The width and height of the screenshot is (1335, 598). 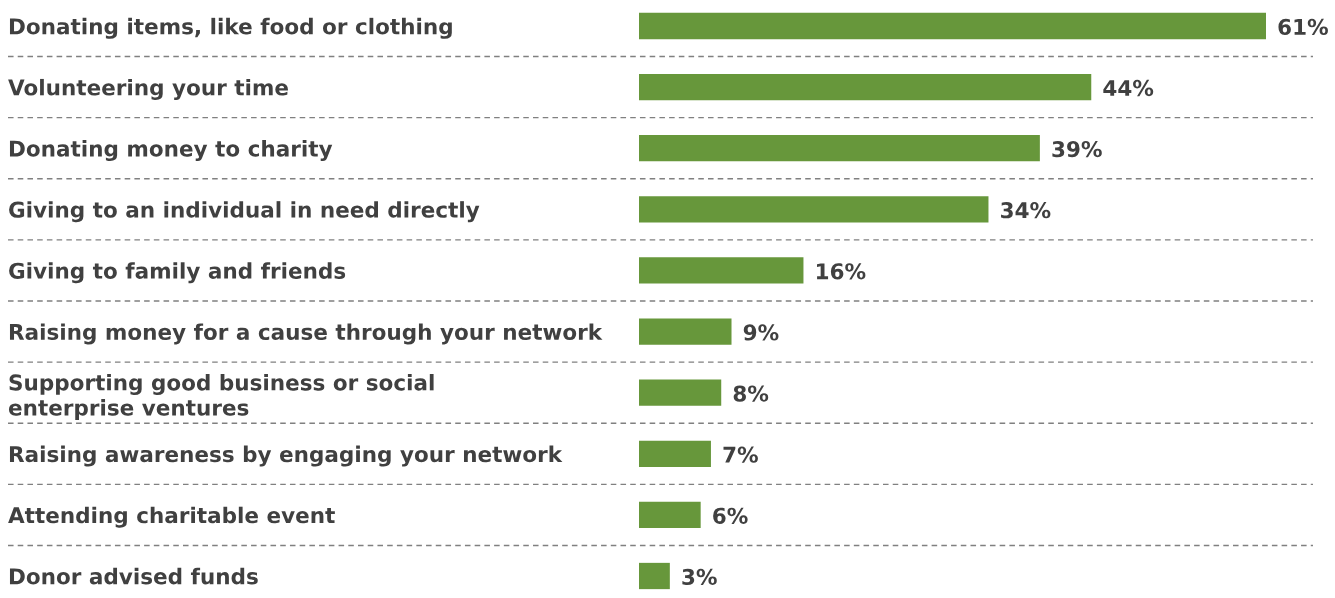 I want to click on data-label: 16%, so click(x=841, y=271).